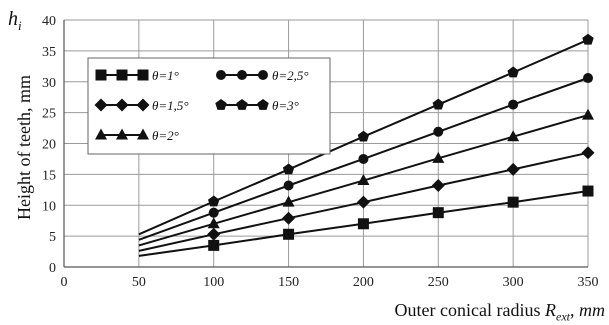 Image resolution: width=609 pixels, height=325 pixels. I want to click on legend-entry: θ=2,5°, so click(262, 75).